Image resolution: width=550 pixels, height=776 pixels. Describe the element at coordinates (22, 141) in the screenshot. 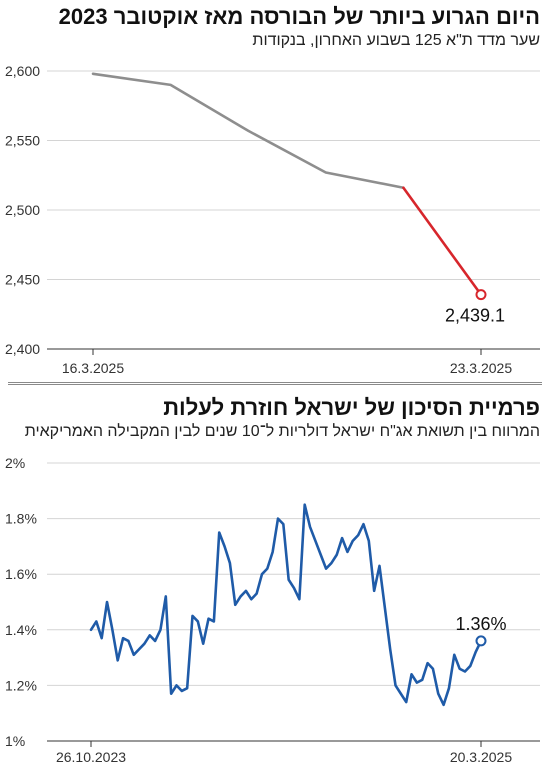

I see `y-tick-label: 2,550` at that location.